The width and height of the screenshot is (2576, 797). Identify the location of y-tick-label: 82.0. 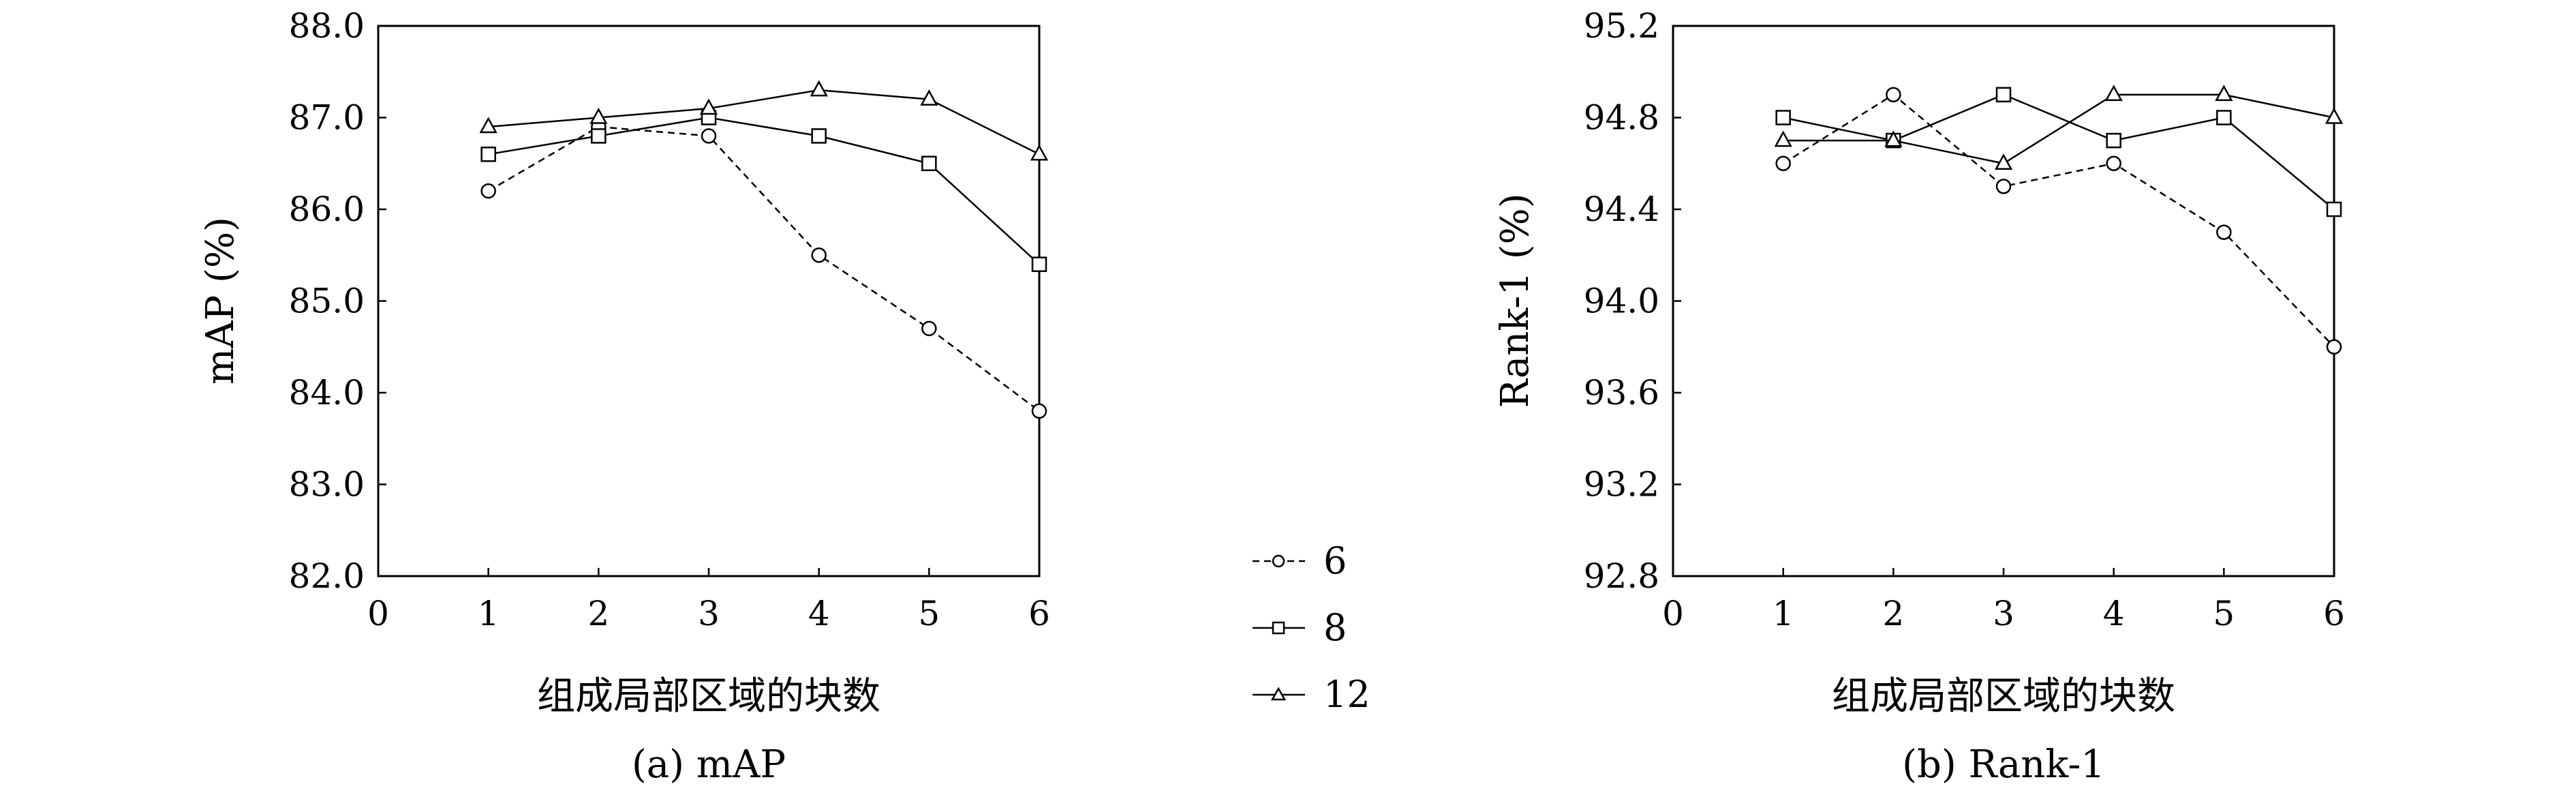
(327, 576).